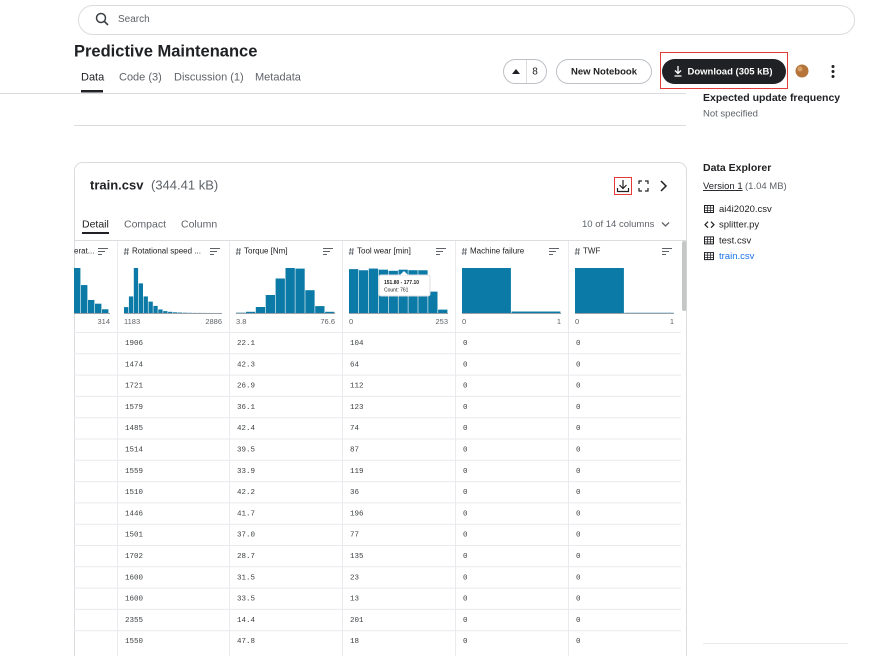 The height and width of the screenshot is (656, 880). I want to click on tab: Code (3), so click(140, 77).